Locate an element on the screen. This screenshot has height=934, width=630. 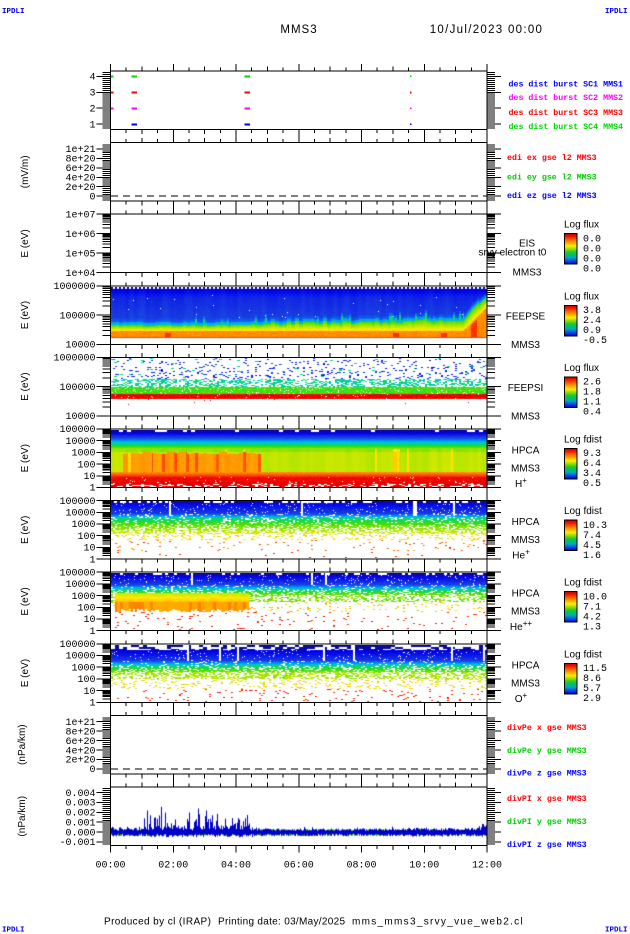
svg-text: mms_mms3_srvy_vue_web2.cl is located at coordinates (438, 922).